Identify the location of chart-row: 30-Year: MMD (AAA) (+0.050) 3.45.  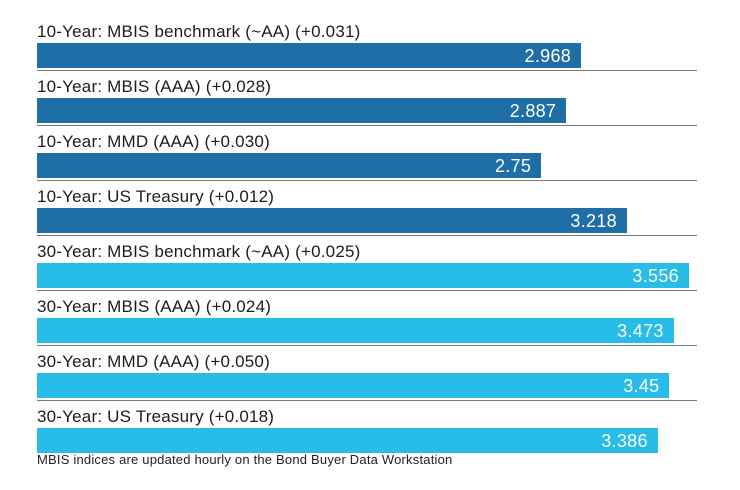
(367, 376).